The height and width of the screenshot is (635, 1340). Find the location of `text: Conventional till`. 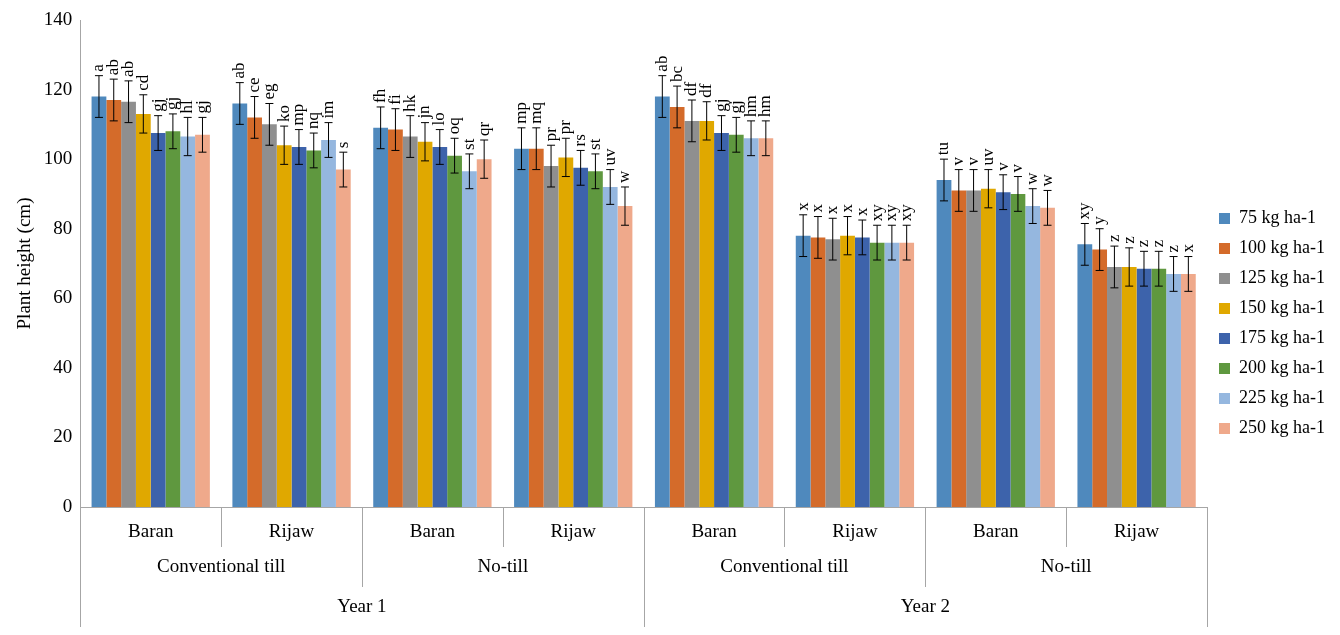

text: Conventional till is located at coordinates (784, 565).